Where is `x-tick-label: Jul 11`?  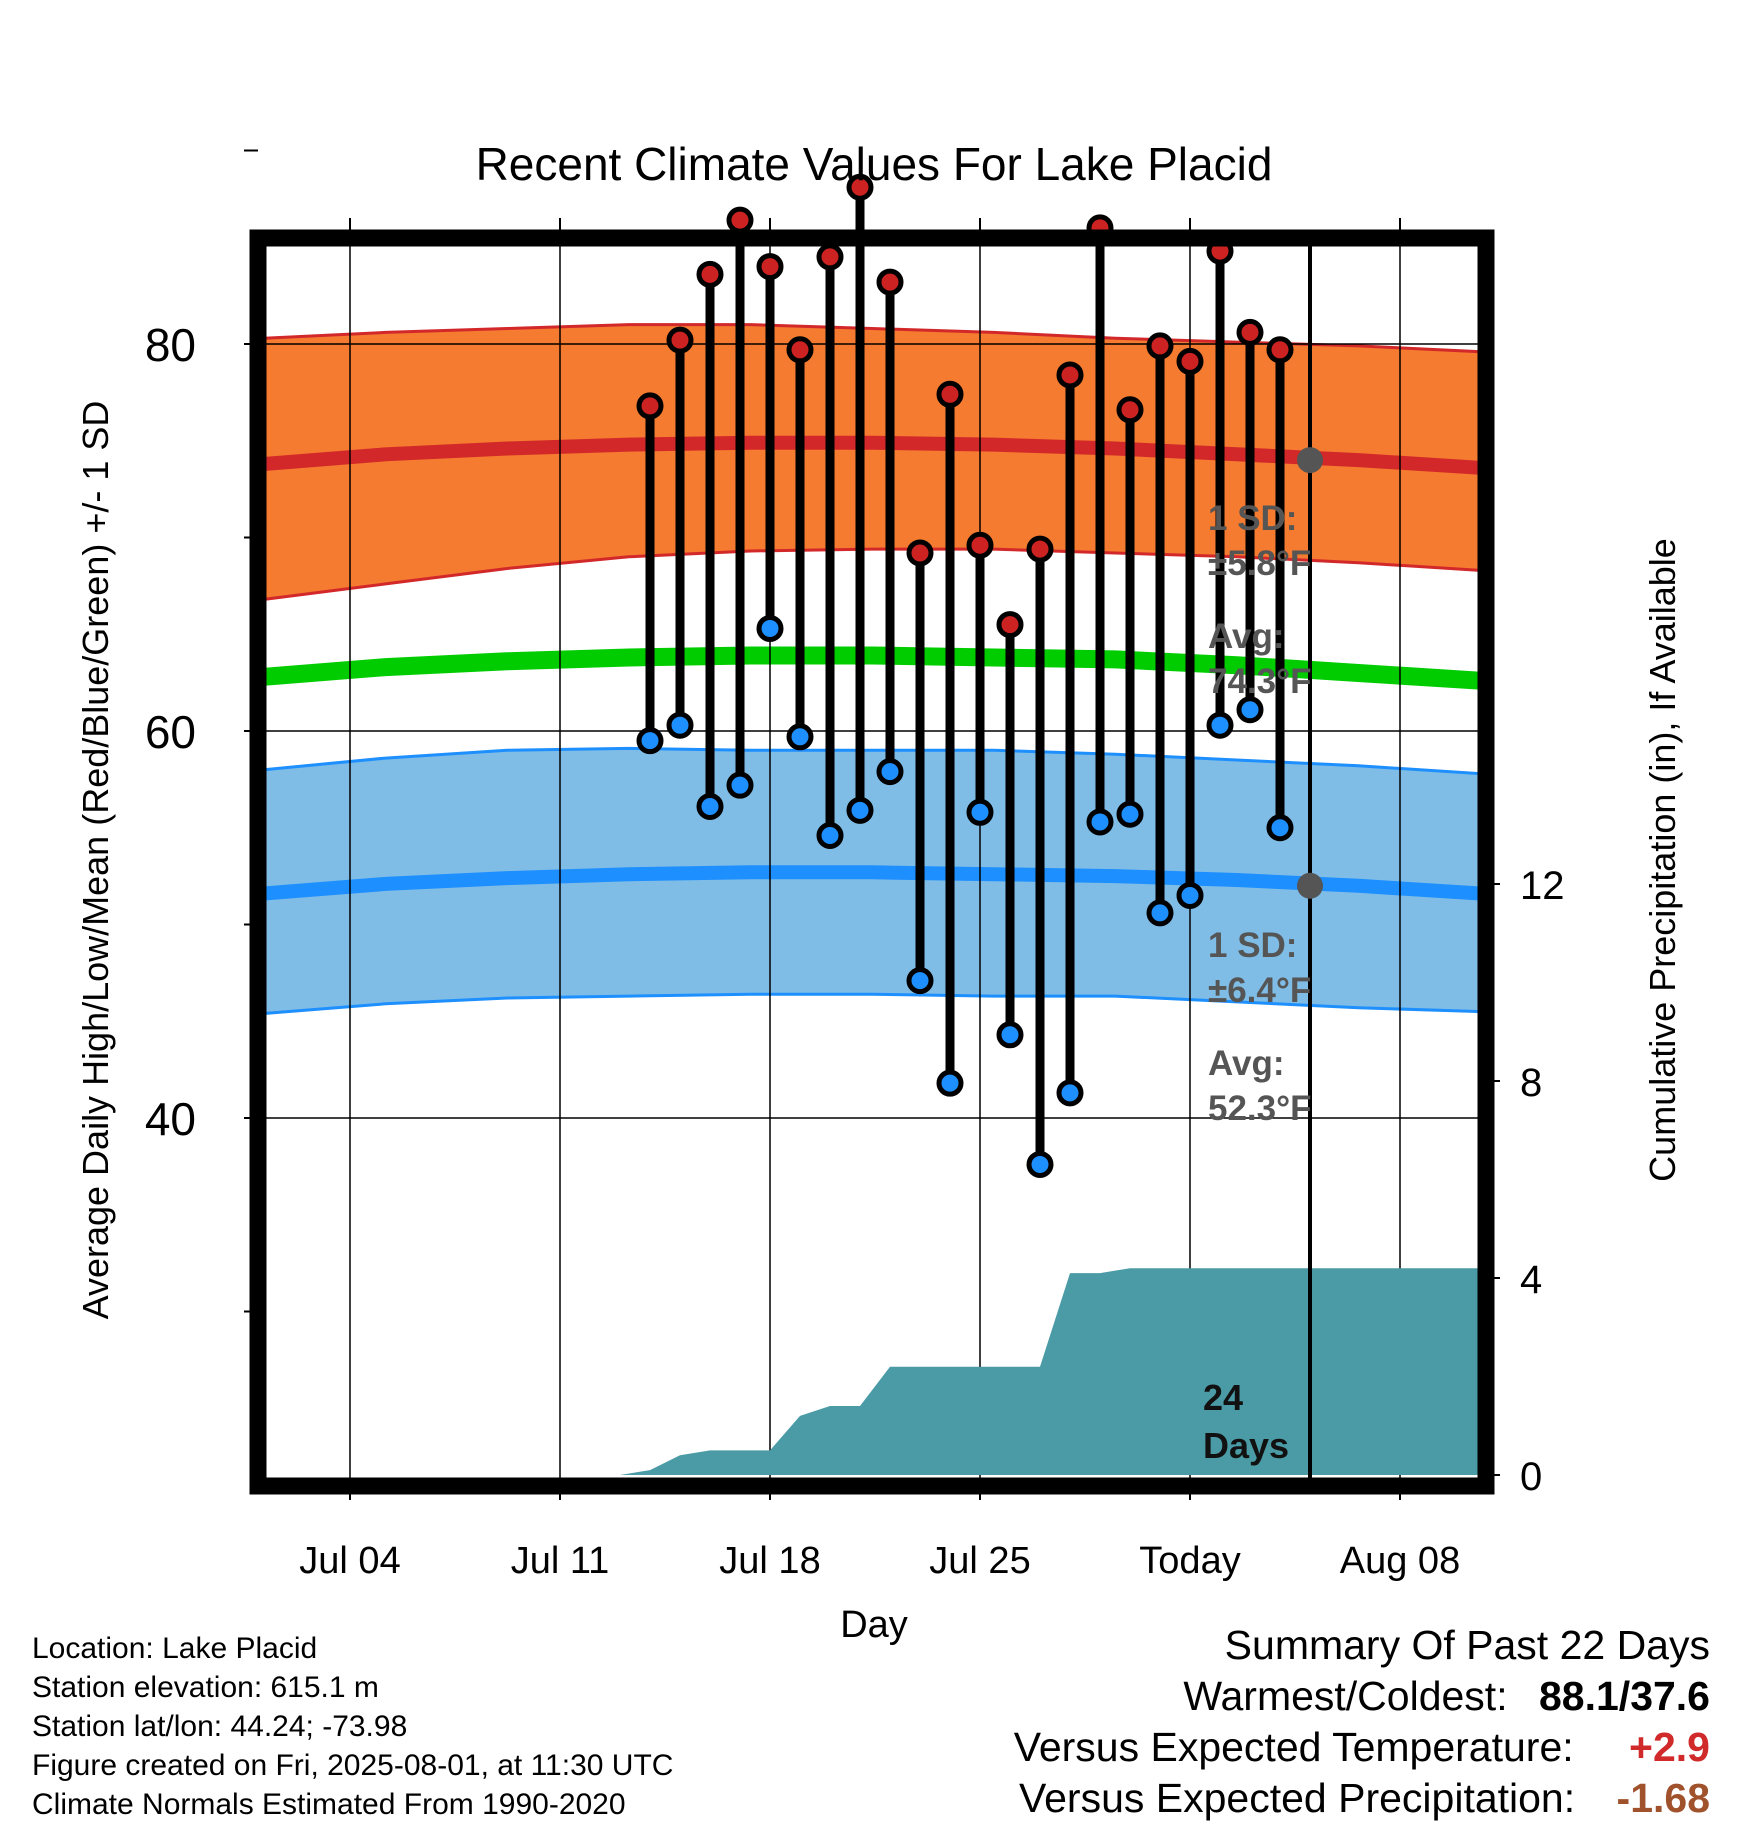
x-tick-label: Jul 11 is located at coordinates (560, 1561).